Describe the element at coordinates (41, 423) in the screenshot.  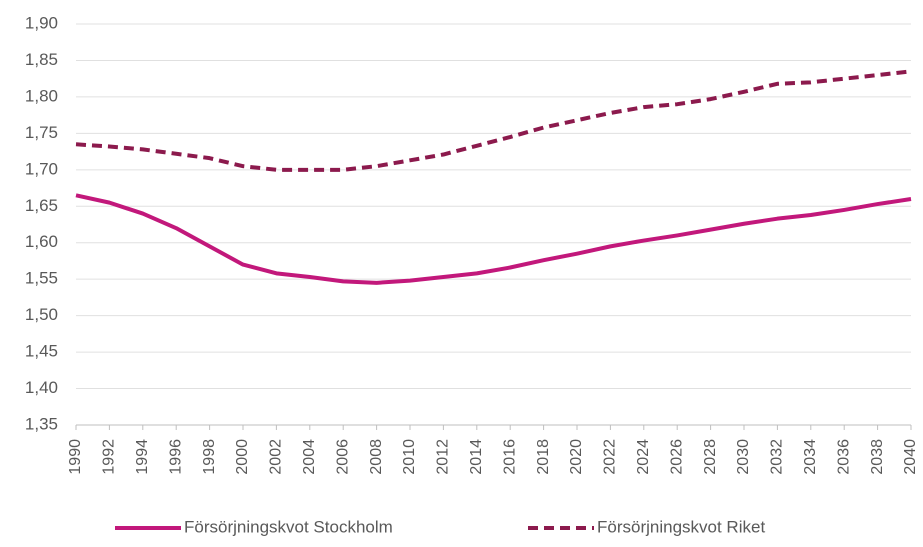
I see `y-tick-label: 1,35` at that location.